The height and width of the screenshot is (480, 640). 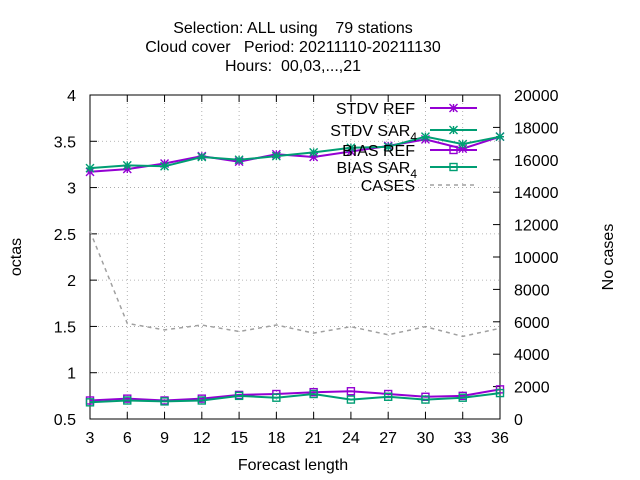 I want to click on legend-label-4: CASES, so click(x=388, y=186).